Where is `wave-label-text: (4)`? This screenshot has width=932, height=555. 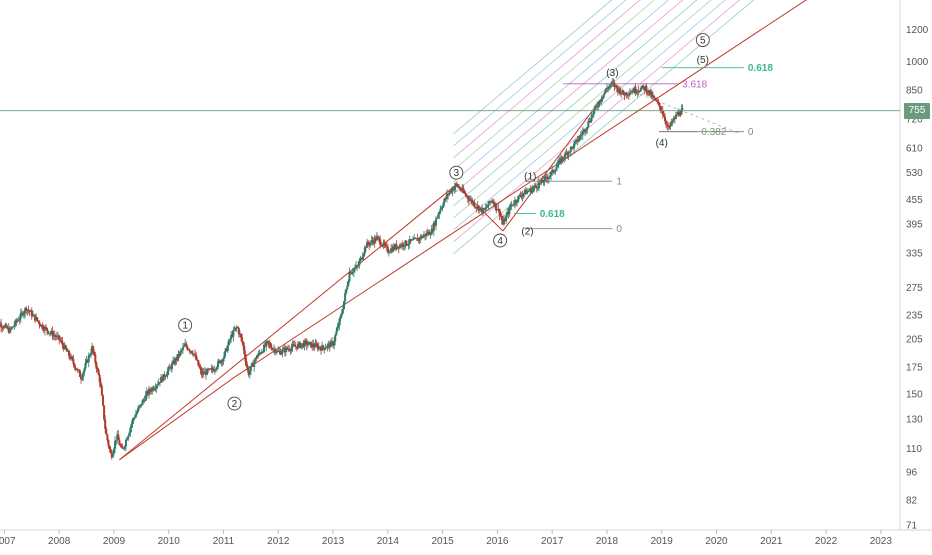 wave-label-text: (4) is located at coordinates (662, 143).